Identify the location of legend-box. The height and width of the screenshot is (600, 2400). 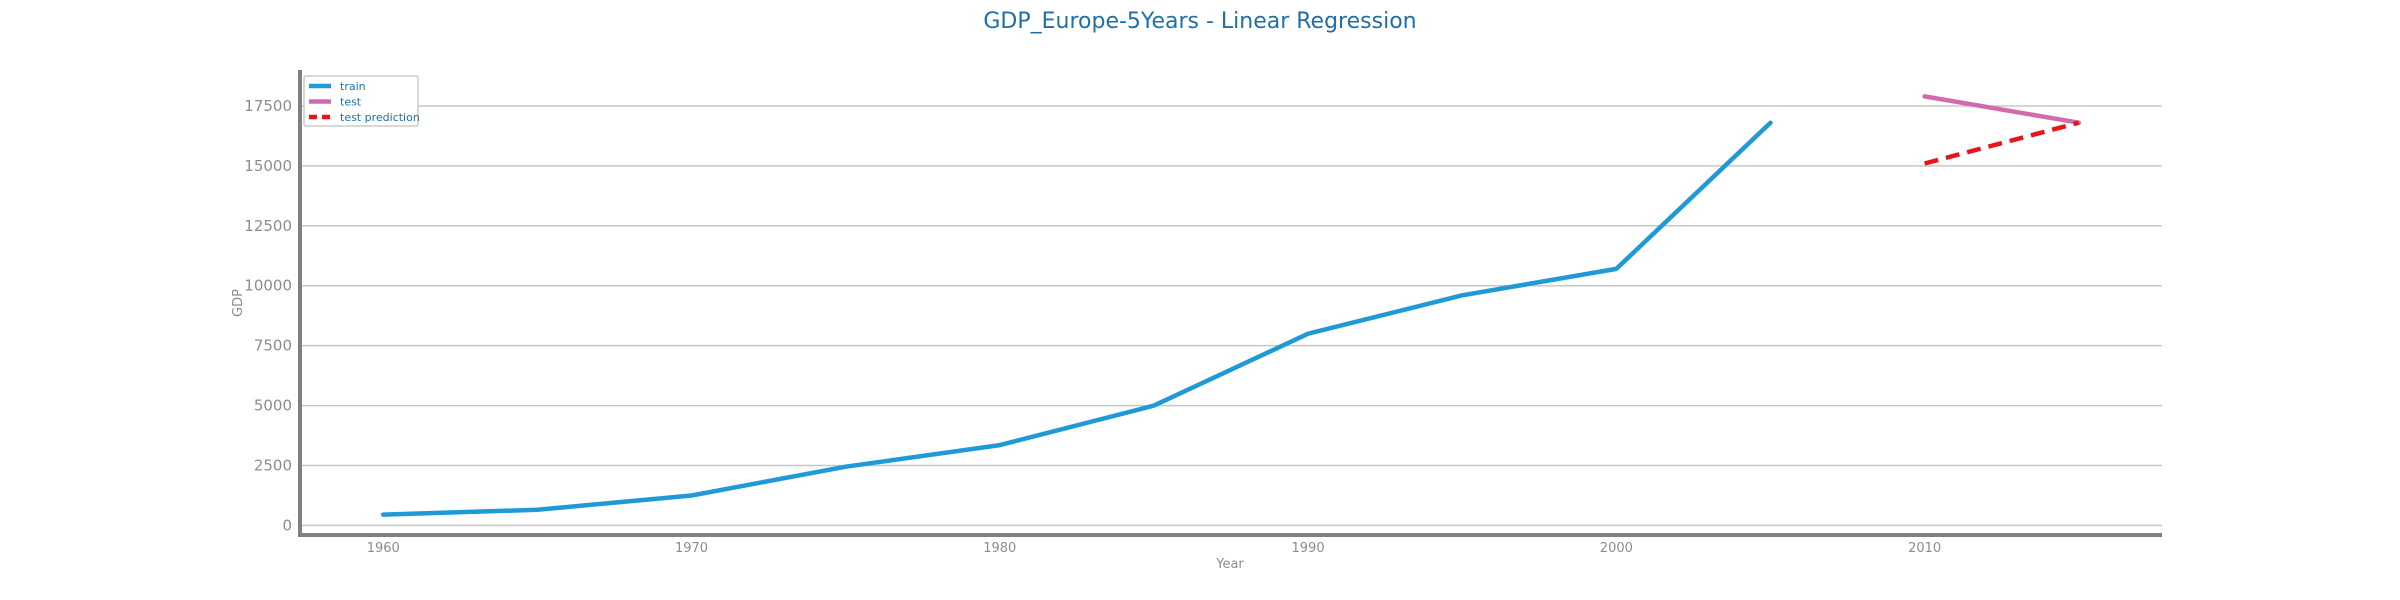
(361, 101).